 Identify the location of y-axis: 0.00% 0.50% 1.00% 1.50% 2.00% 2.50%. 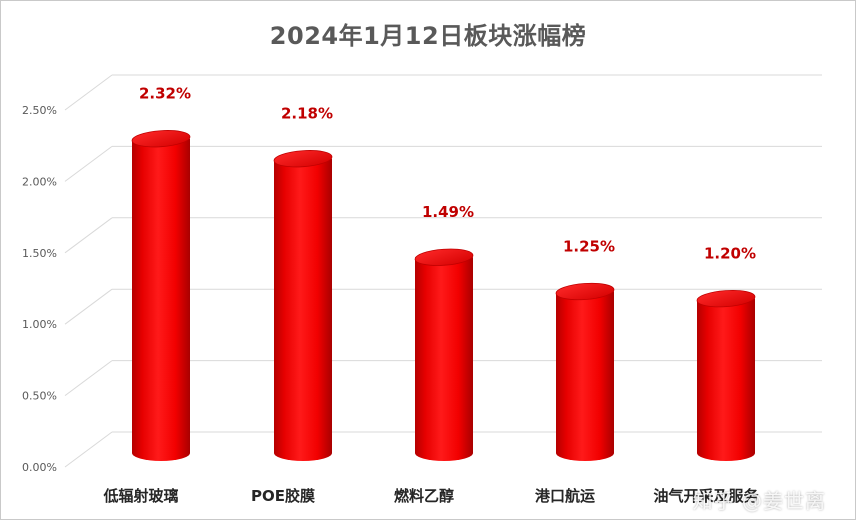
(39, 289).